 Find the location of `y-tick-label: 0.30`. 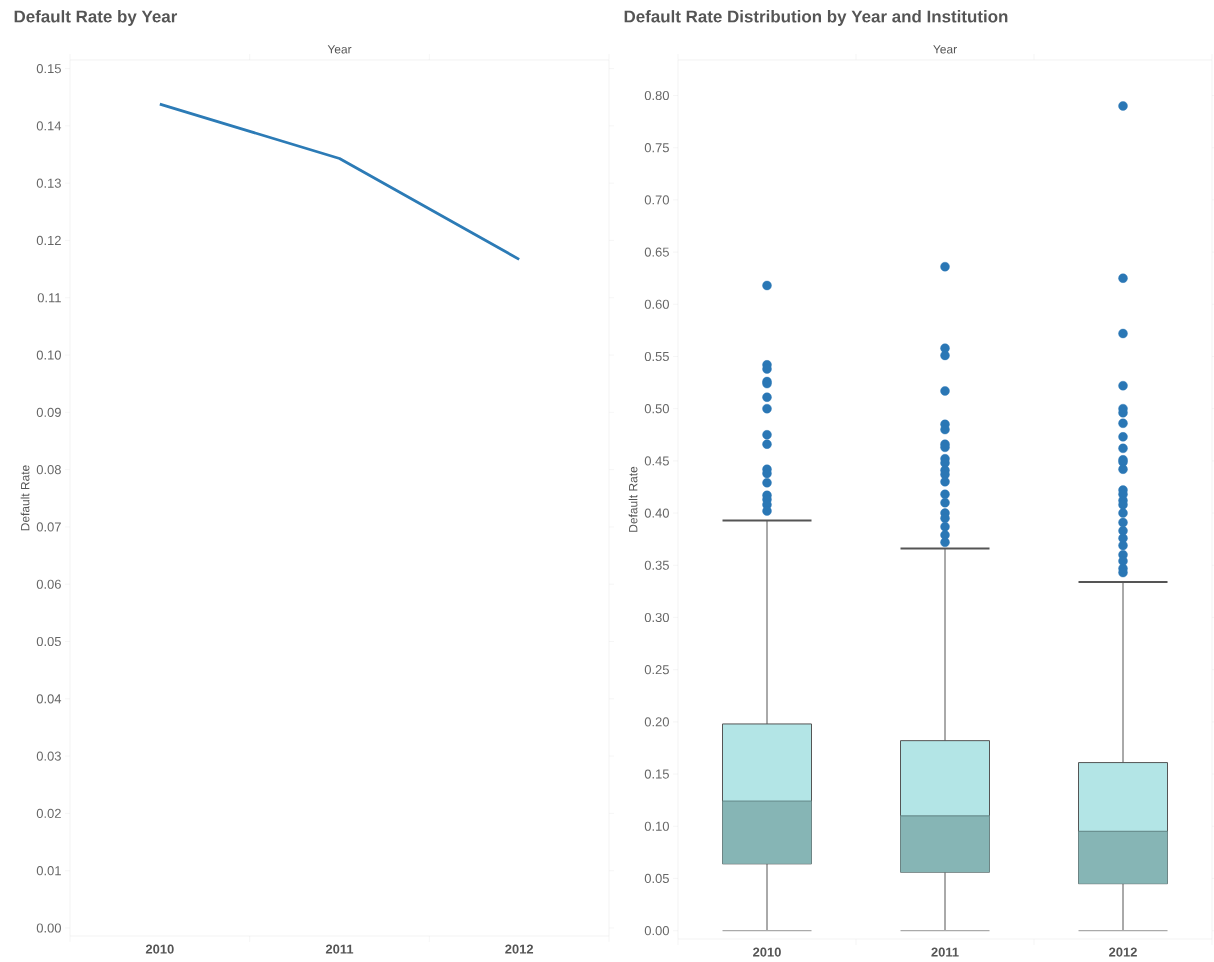

y-tick-label: 0.30 is located at coordinates (656, 617).